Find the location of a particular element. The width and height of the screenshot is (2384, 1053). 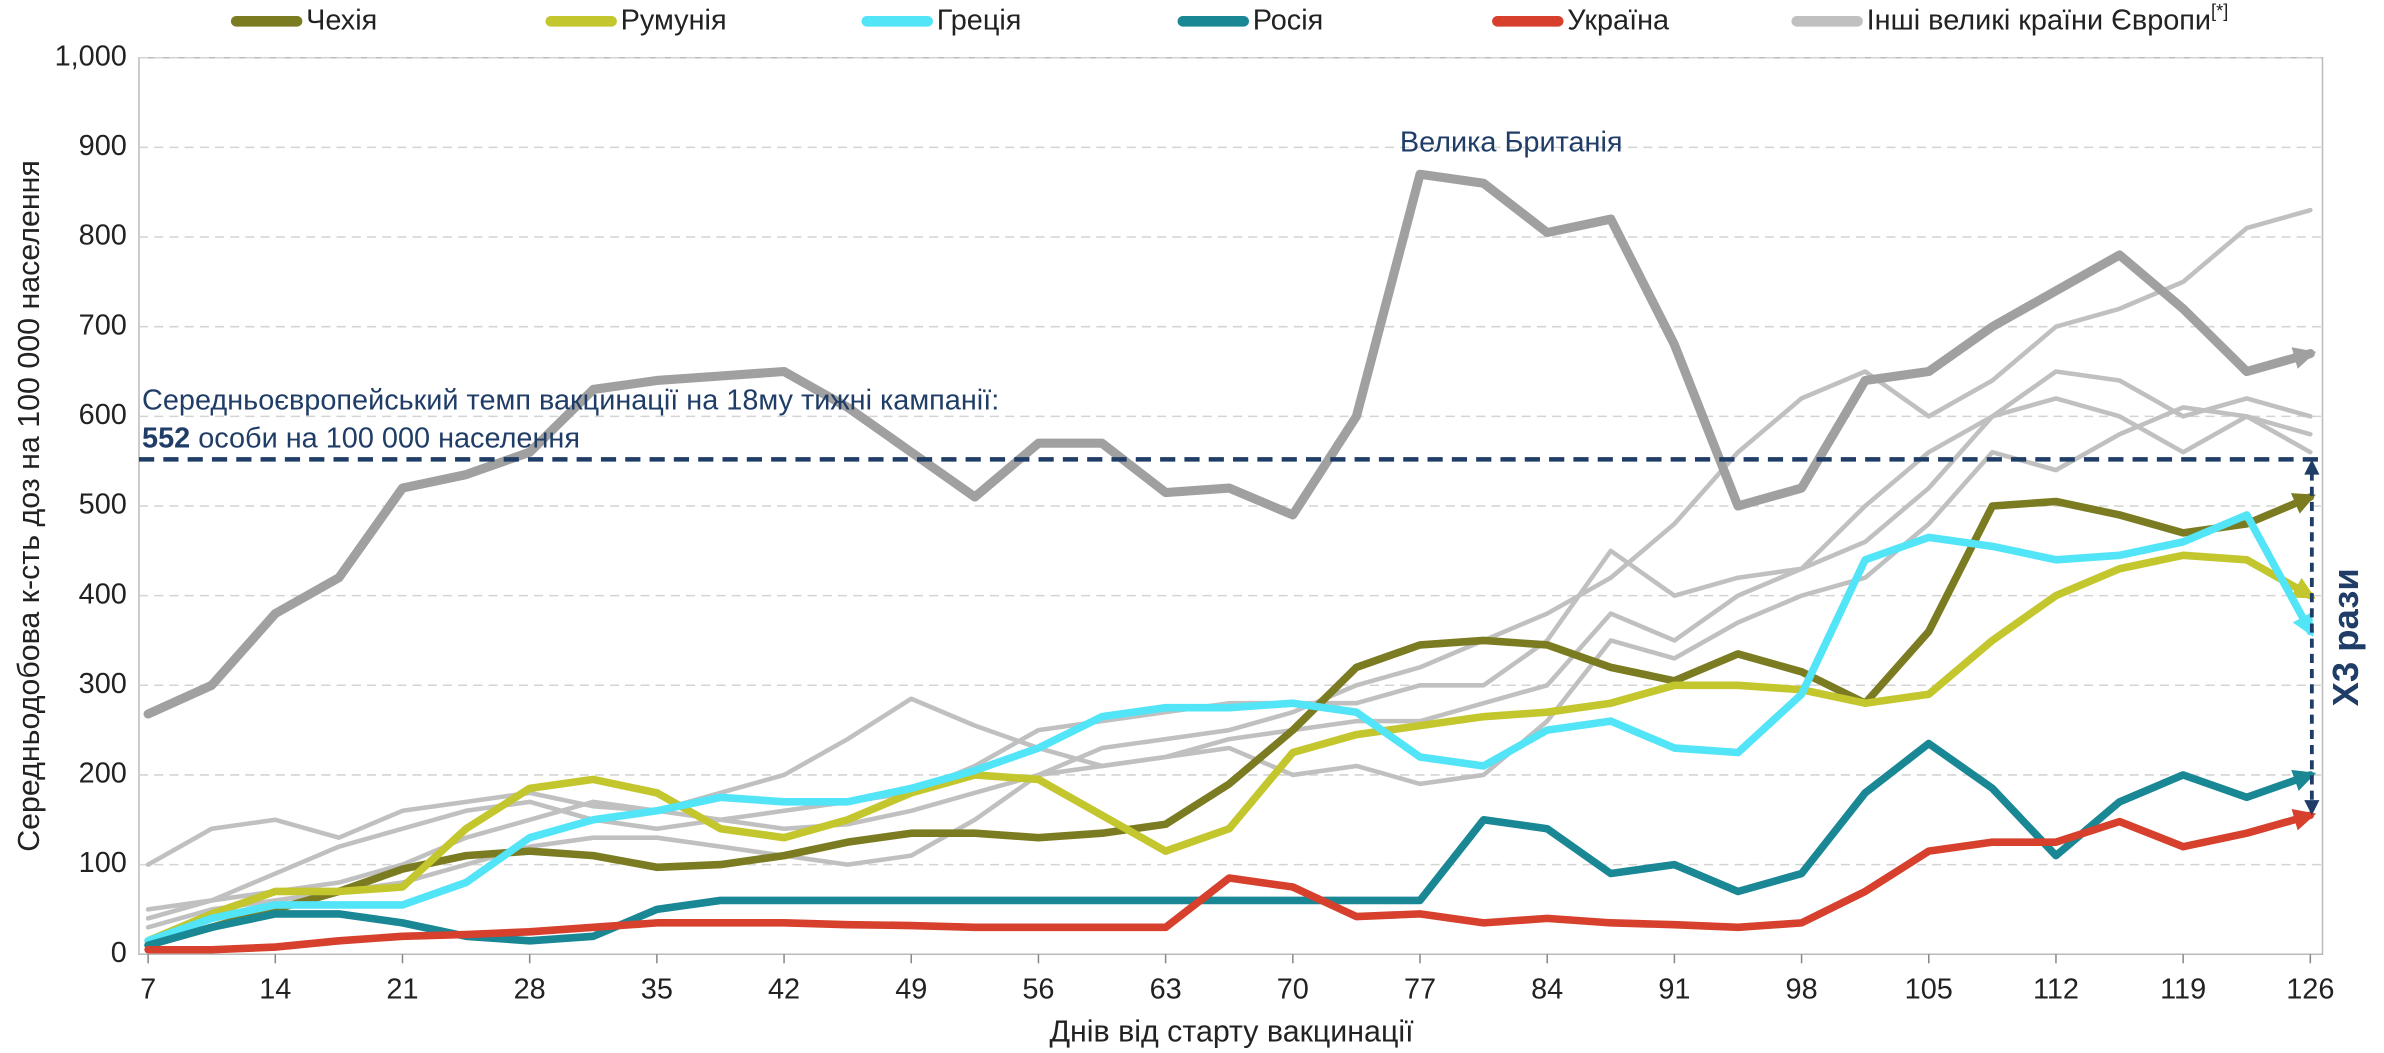

x-tick-label: 63 is located at coordinates (1166, 989).